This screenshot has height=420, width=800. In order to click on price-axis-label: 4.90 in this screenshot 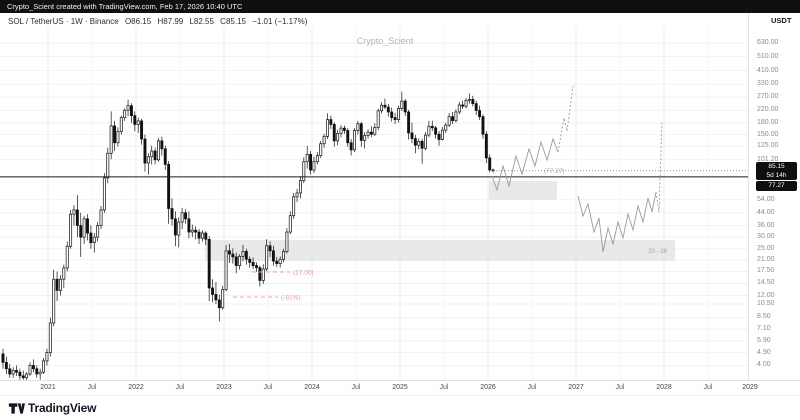, I will do `click(764, 352)`.